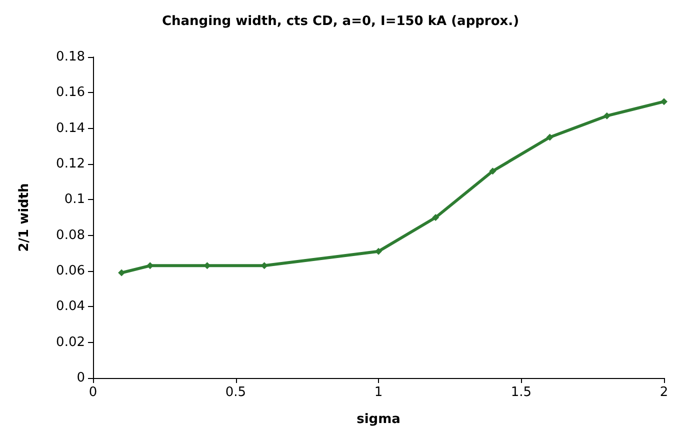 This screenshot has width=681, height=447. I want to click on y-tick-label: 0, so click(80, 378).